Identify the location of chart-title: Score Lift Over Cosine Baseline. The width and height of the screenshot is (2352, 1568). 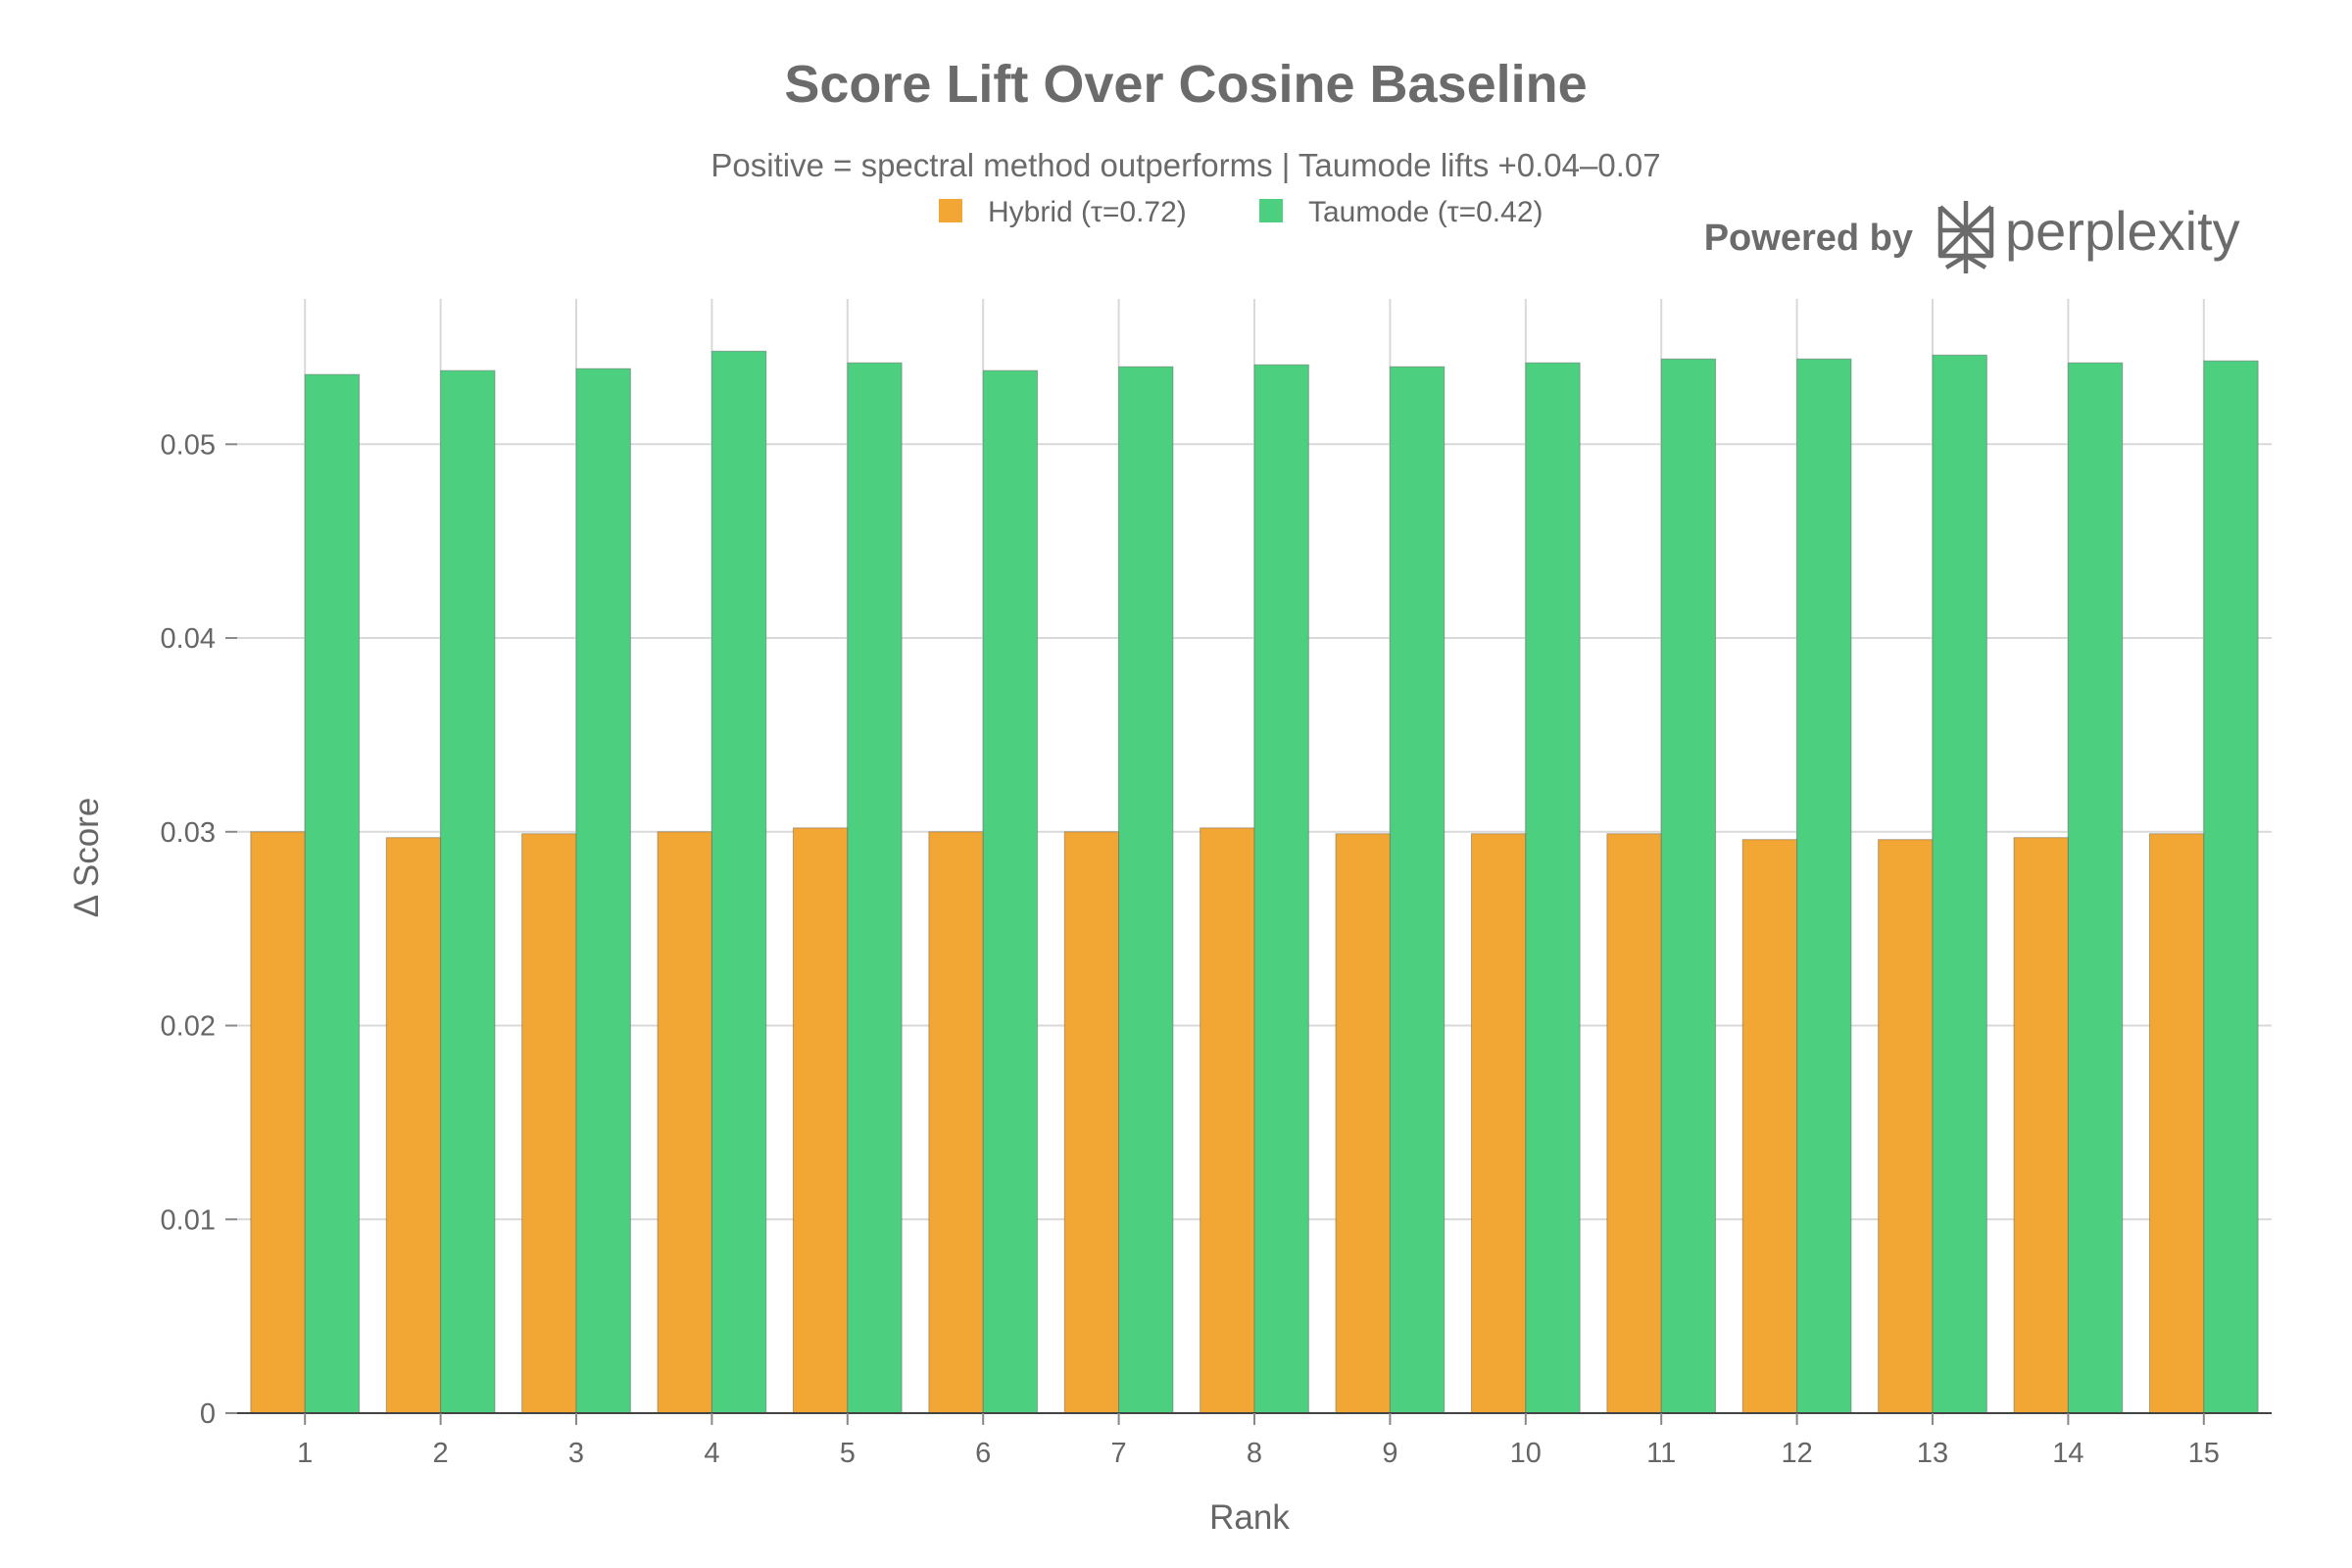
(1185, 84).